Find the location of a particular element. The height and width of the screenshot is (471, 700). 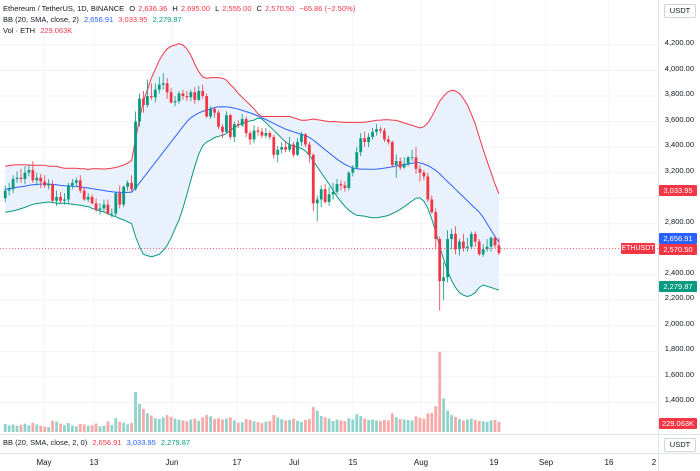

open-label: O is located at coordinates (132, 8).